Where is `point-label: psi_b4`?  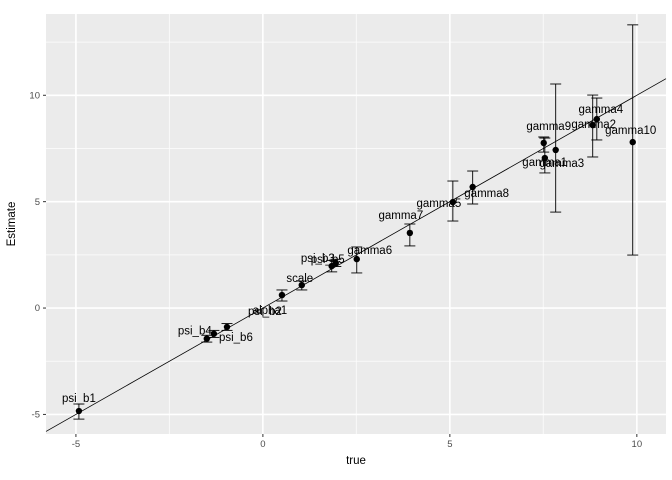 point-label: psi_b4 is located at coordinates (195, 332).